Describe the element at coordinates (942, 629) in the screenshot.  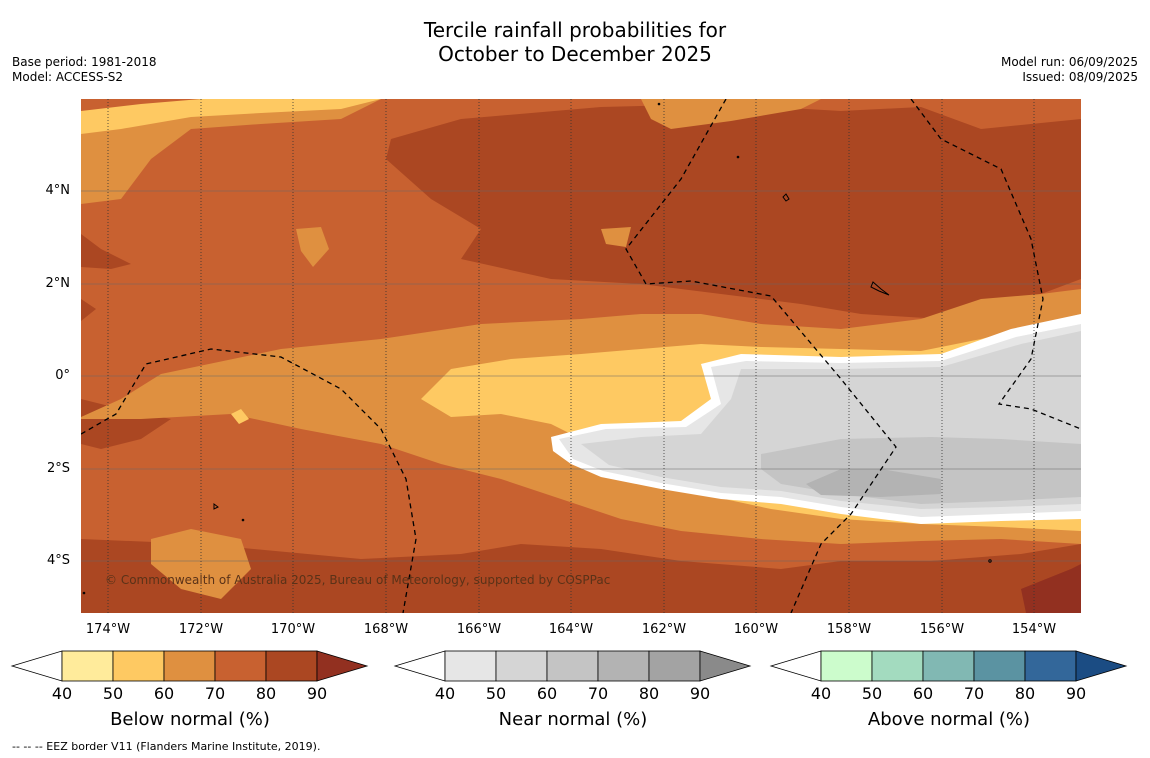
I see `x-tick-label: 156°W` at that location.